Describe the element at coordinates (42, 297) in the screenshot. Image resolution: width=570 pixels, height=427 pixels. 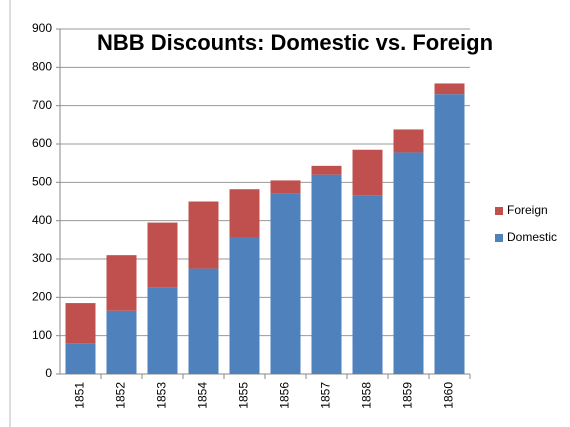
I see `y-tick-label: 200` at that location.